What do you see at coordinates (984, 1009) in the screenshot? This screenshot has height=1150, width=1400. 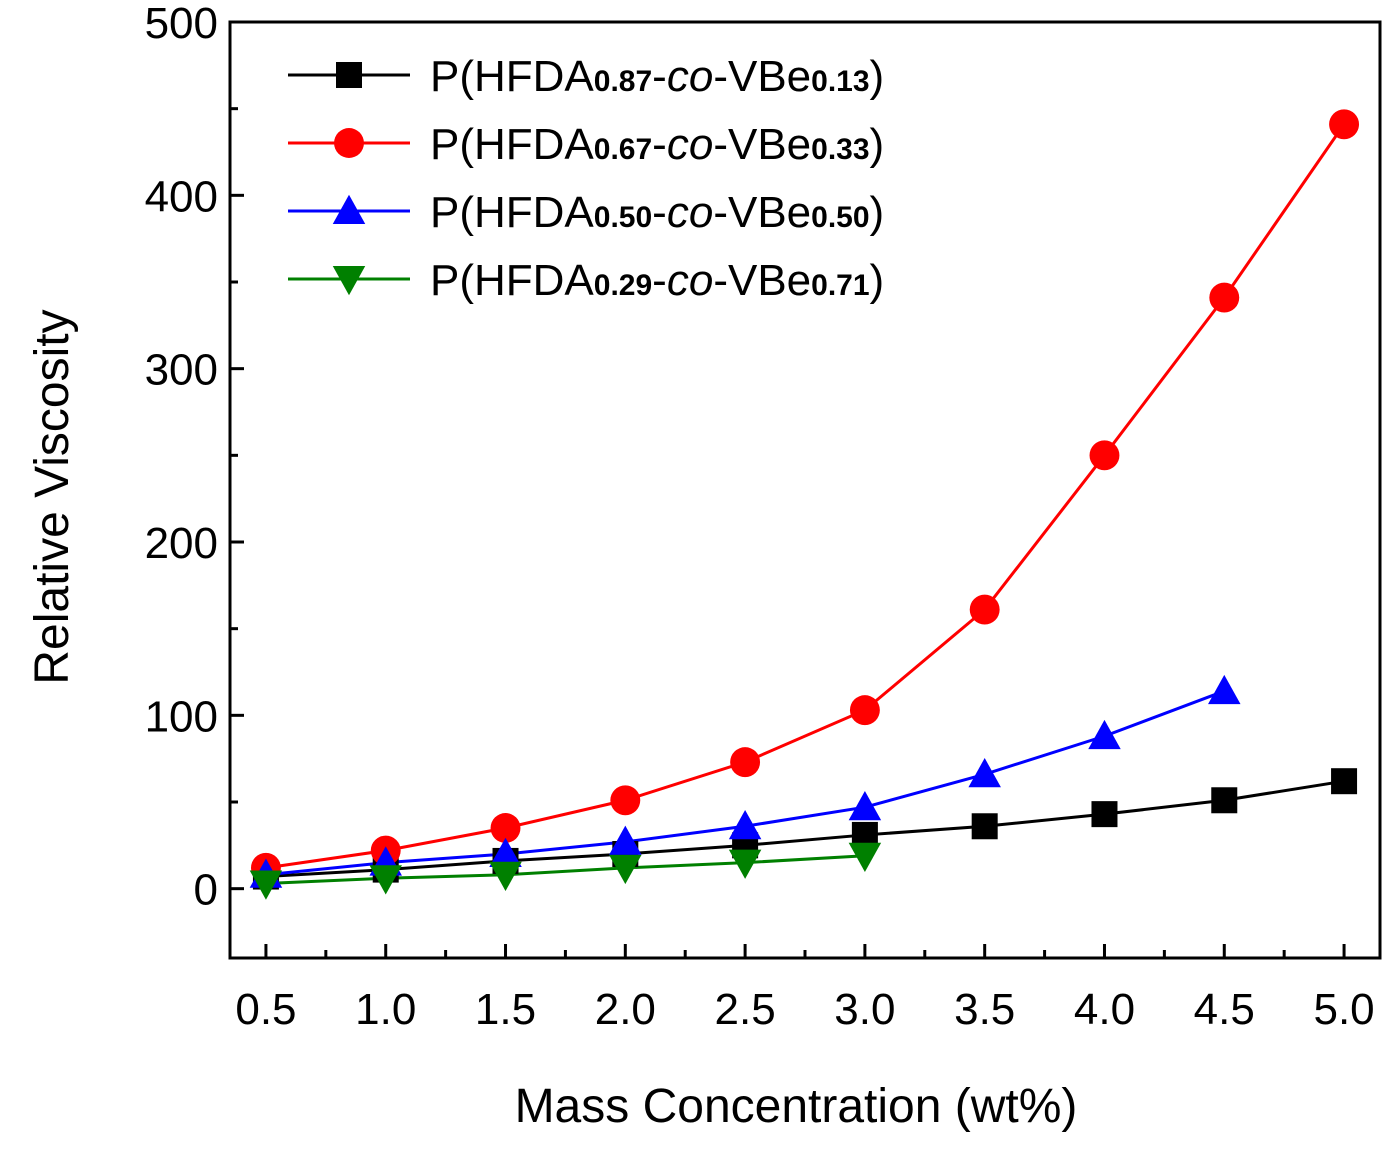 I see `x-tick-label: 3.5` at bounding box center [984, 1009].